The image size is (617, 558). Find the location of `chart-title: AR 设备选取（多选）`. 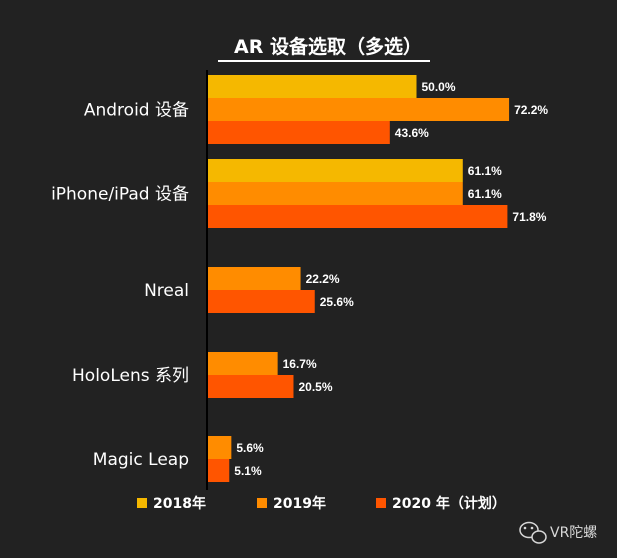

chart-title: AR 设备选取（多选） is located at coordinates (328, 46).